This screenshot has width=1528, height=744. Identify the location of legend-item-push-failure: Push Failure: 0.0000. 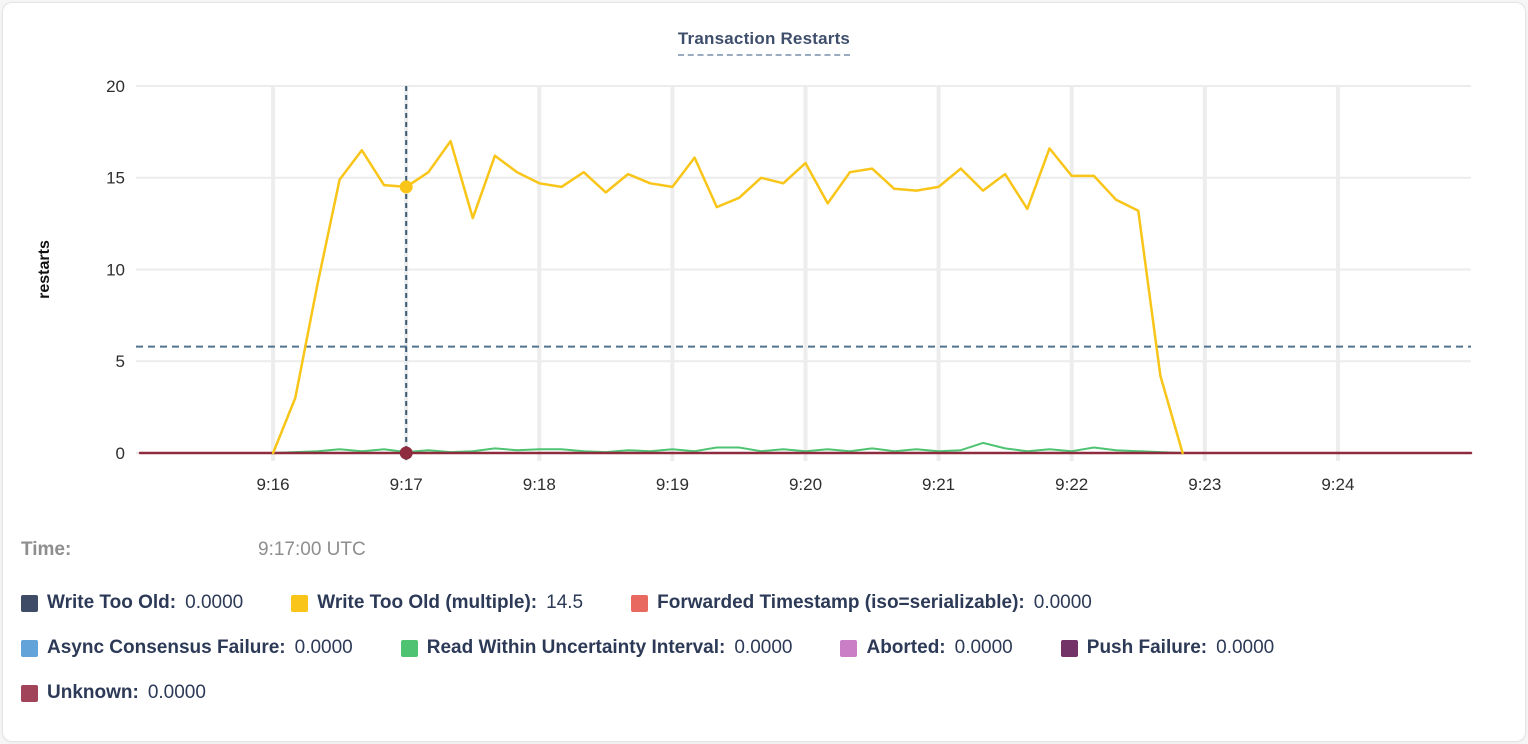
(1167, 648).